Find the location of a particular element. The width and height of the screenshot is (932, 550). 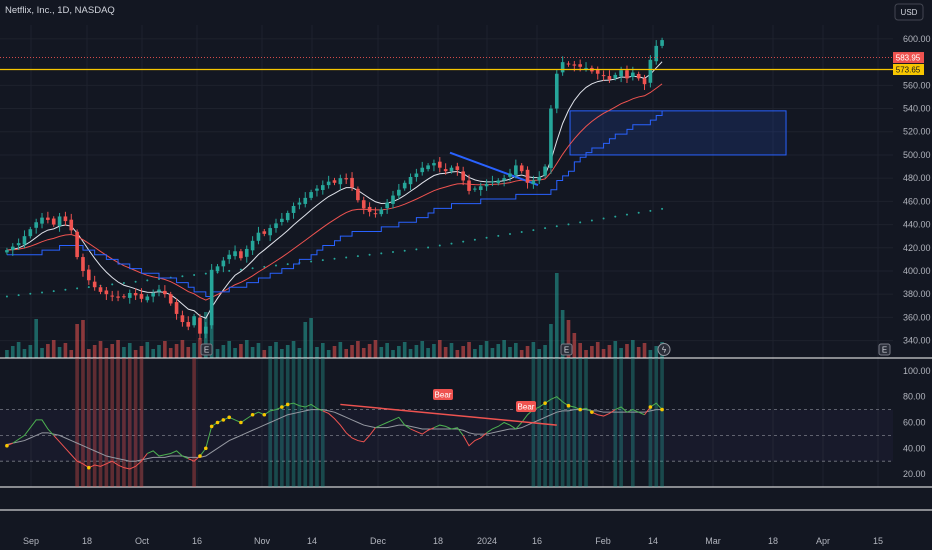

svg-text: ϟ is located at coordinates (664, 350).